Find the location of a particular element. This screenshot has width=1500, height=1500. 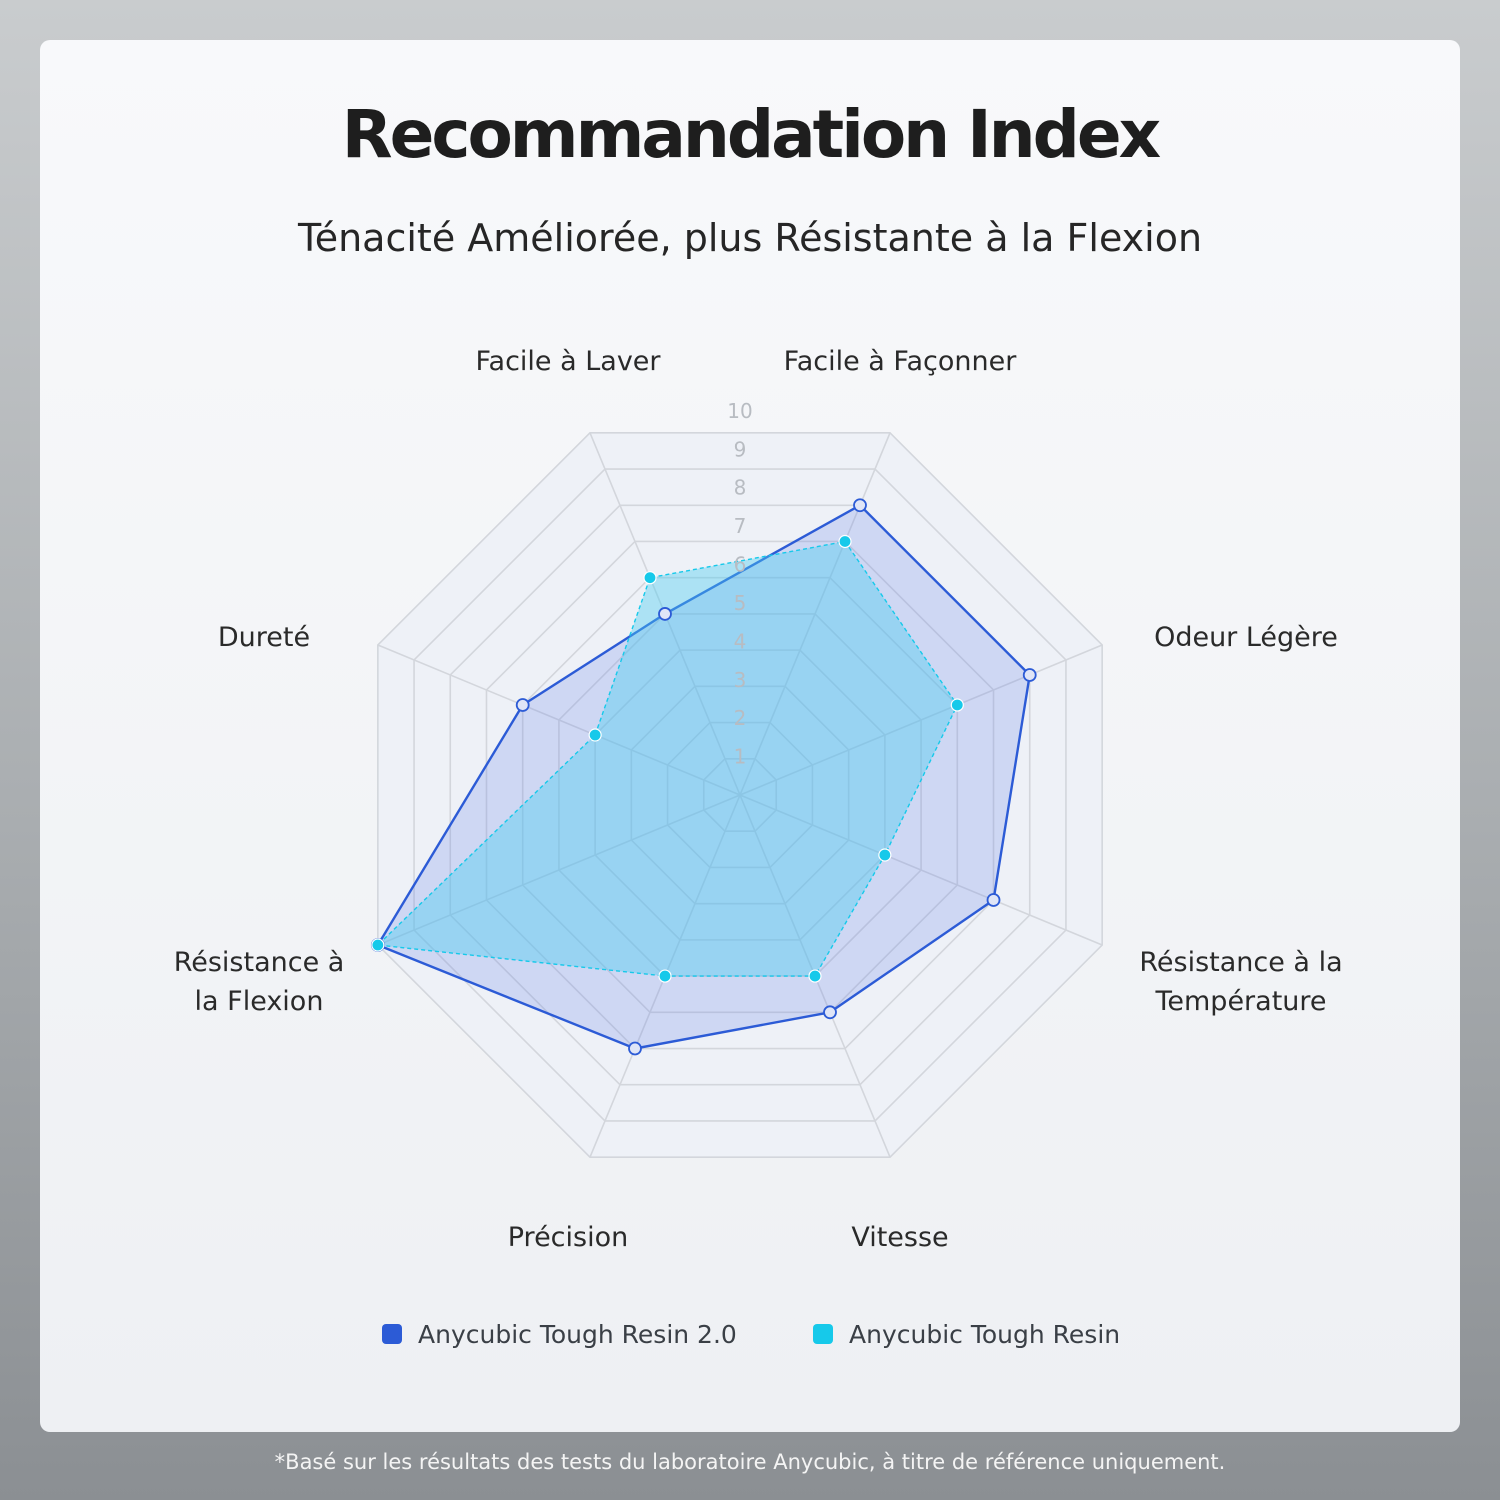

axis-label-8: Facile à Laver is located at coordinates (568, 361).